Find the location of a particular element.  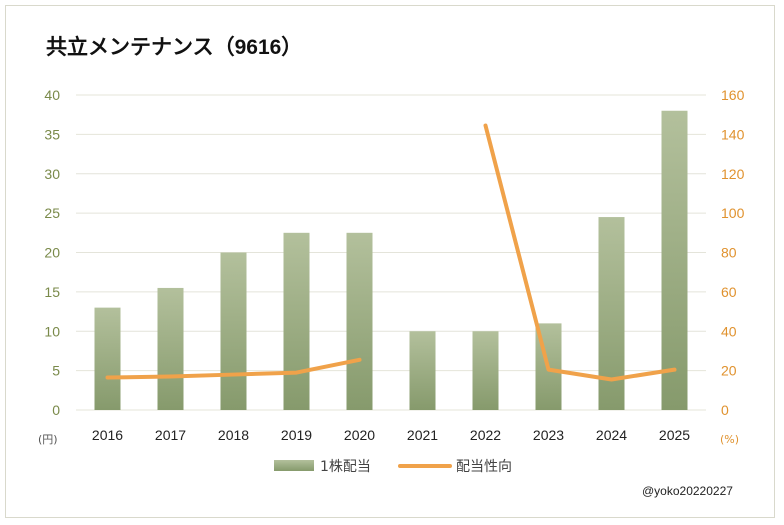

chart-title: 共立メンテナンス（9616） is located at coordinates (174, 47).